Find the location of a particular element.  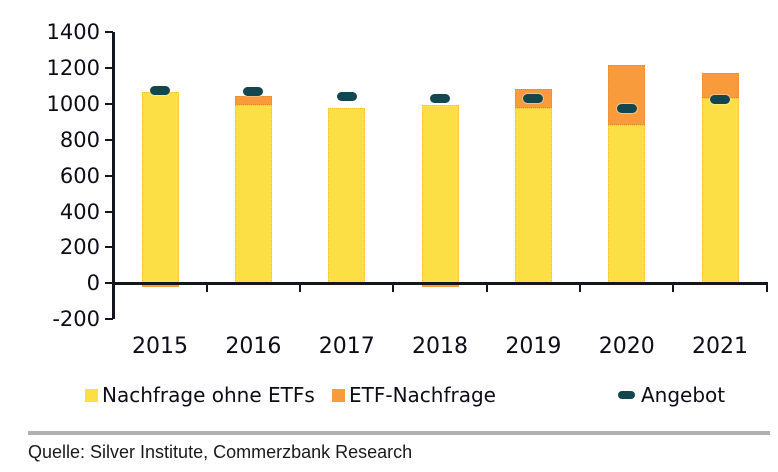

x-category-label: 2016 is located at coordinates (253, 346).